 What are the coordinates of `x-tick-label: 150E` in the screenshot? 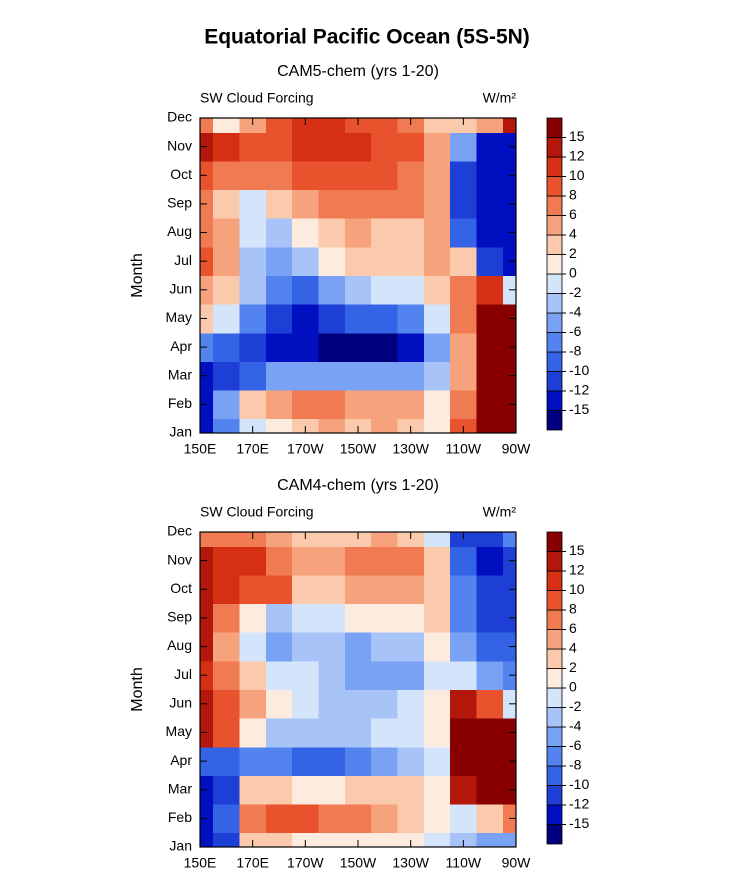 It's located at (200, 449).